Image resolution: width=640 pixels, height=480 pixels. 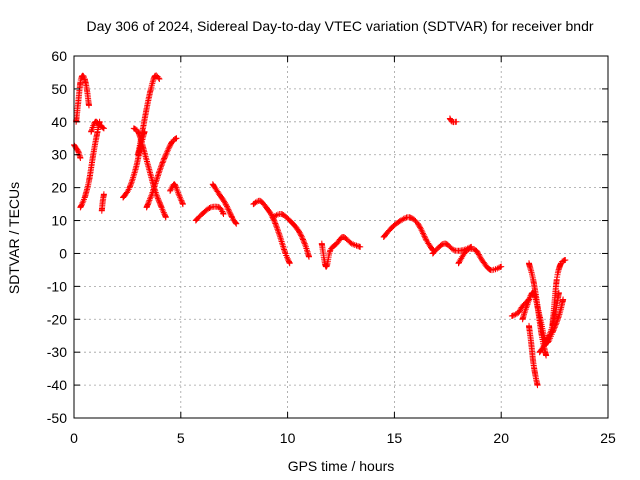 What do you see at coordinates (608, 438) in the screenshot?
I see `x-tick-label: 25` at bounding box center [608, 438].